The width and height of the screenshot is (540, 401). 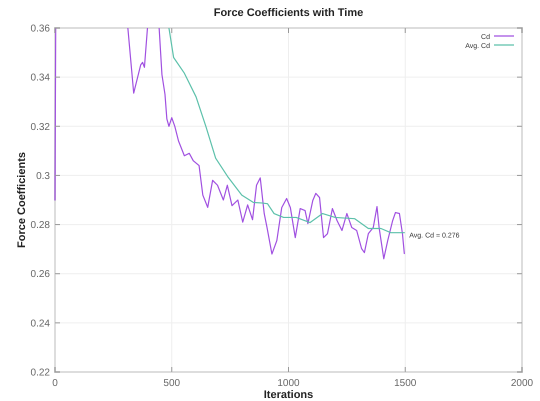 What do you see at coordinates (40, 127) in the screenshot?
I see `y-tick-label: 0.32` at bounding box center [40, 127].